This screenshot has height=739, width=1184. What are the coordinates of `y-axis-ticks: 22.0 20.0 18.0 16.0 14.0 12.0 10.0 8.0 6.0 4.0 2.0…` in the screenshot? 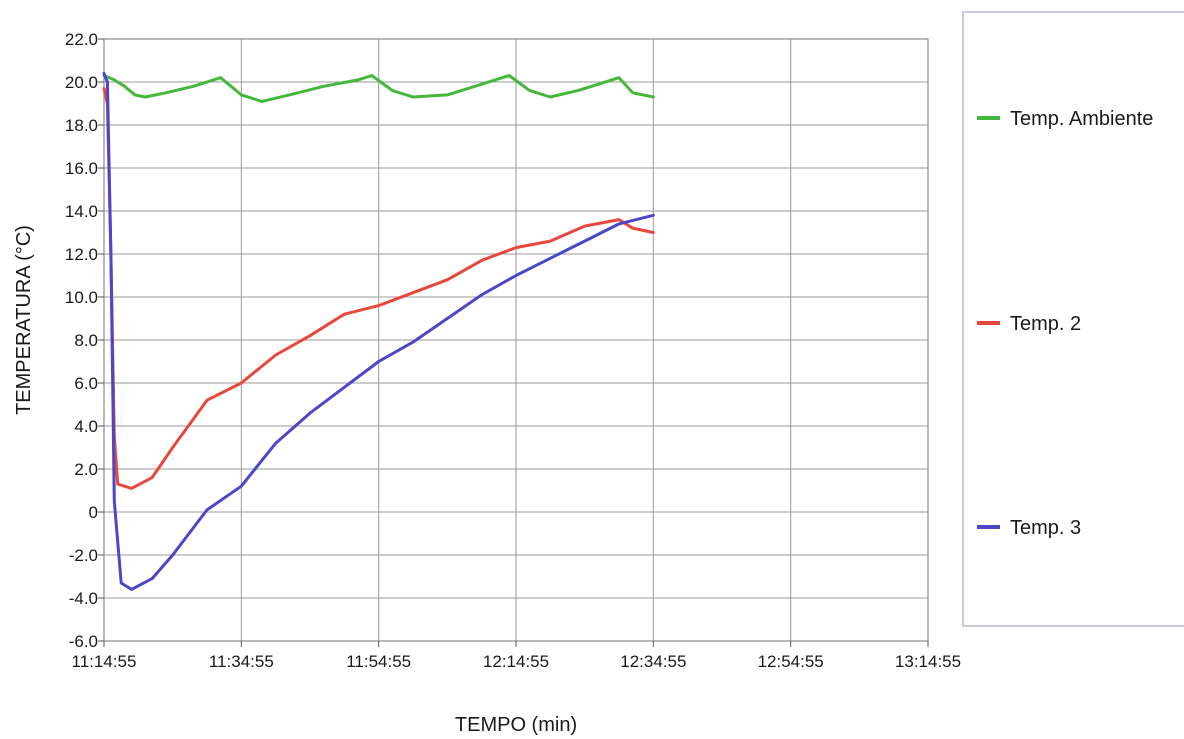 It's located at (84, 340).